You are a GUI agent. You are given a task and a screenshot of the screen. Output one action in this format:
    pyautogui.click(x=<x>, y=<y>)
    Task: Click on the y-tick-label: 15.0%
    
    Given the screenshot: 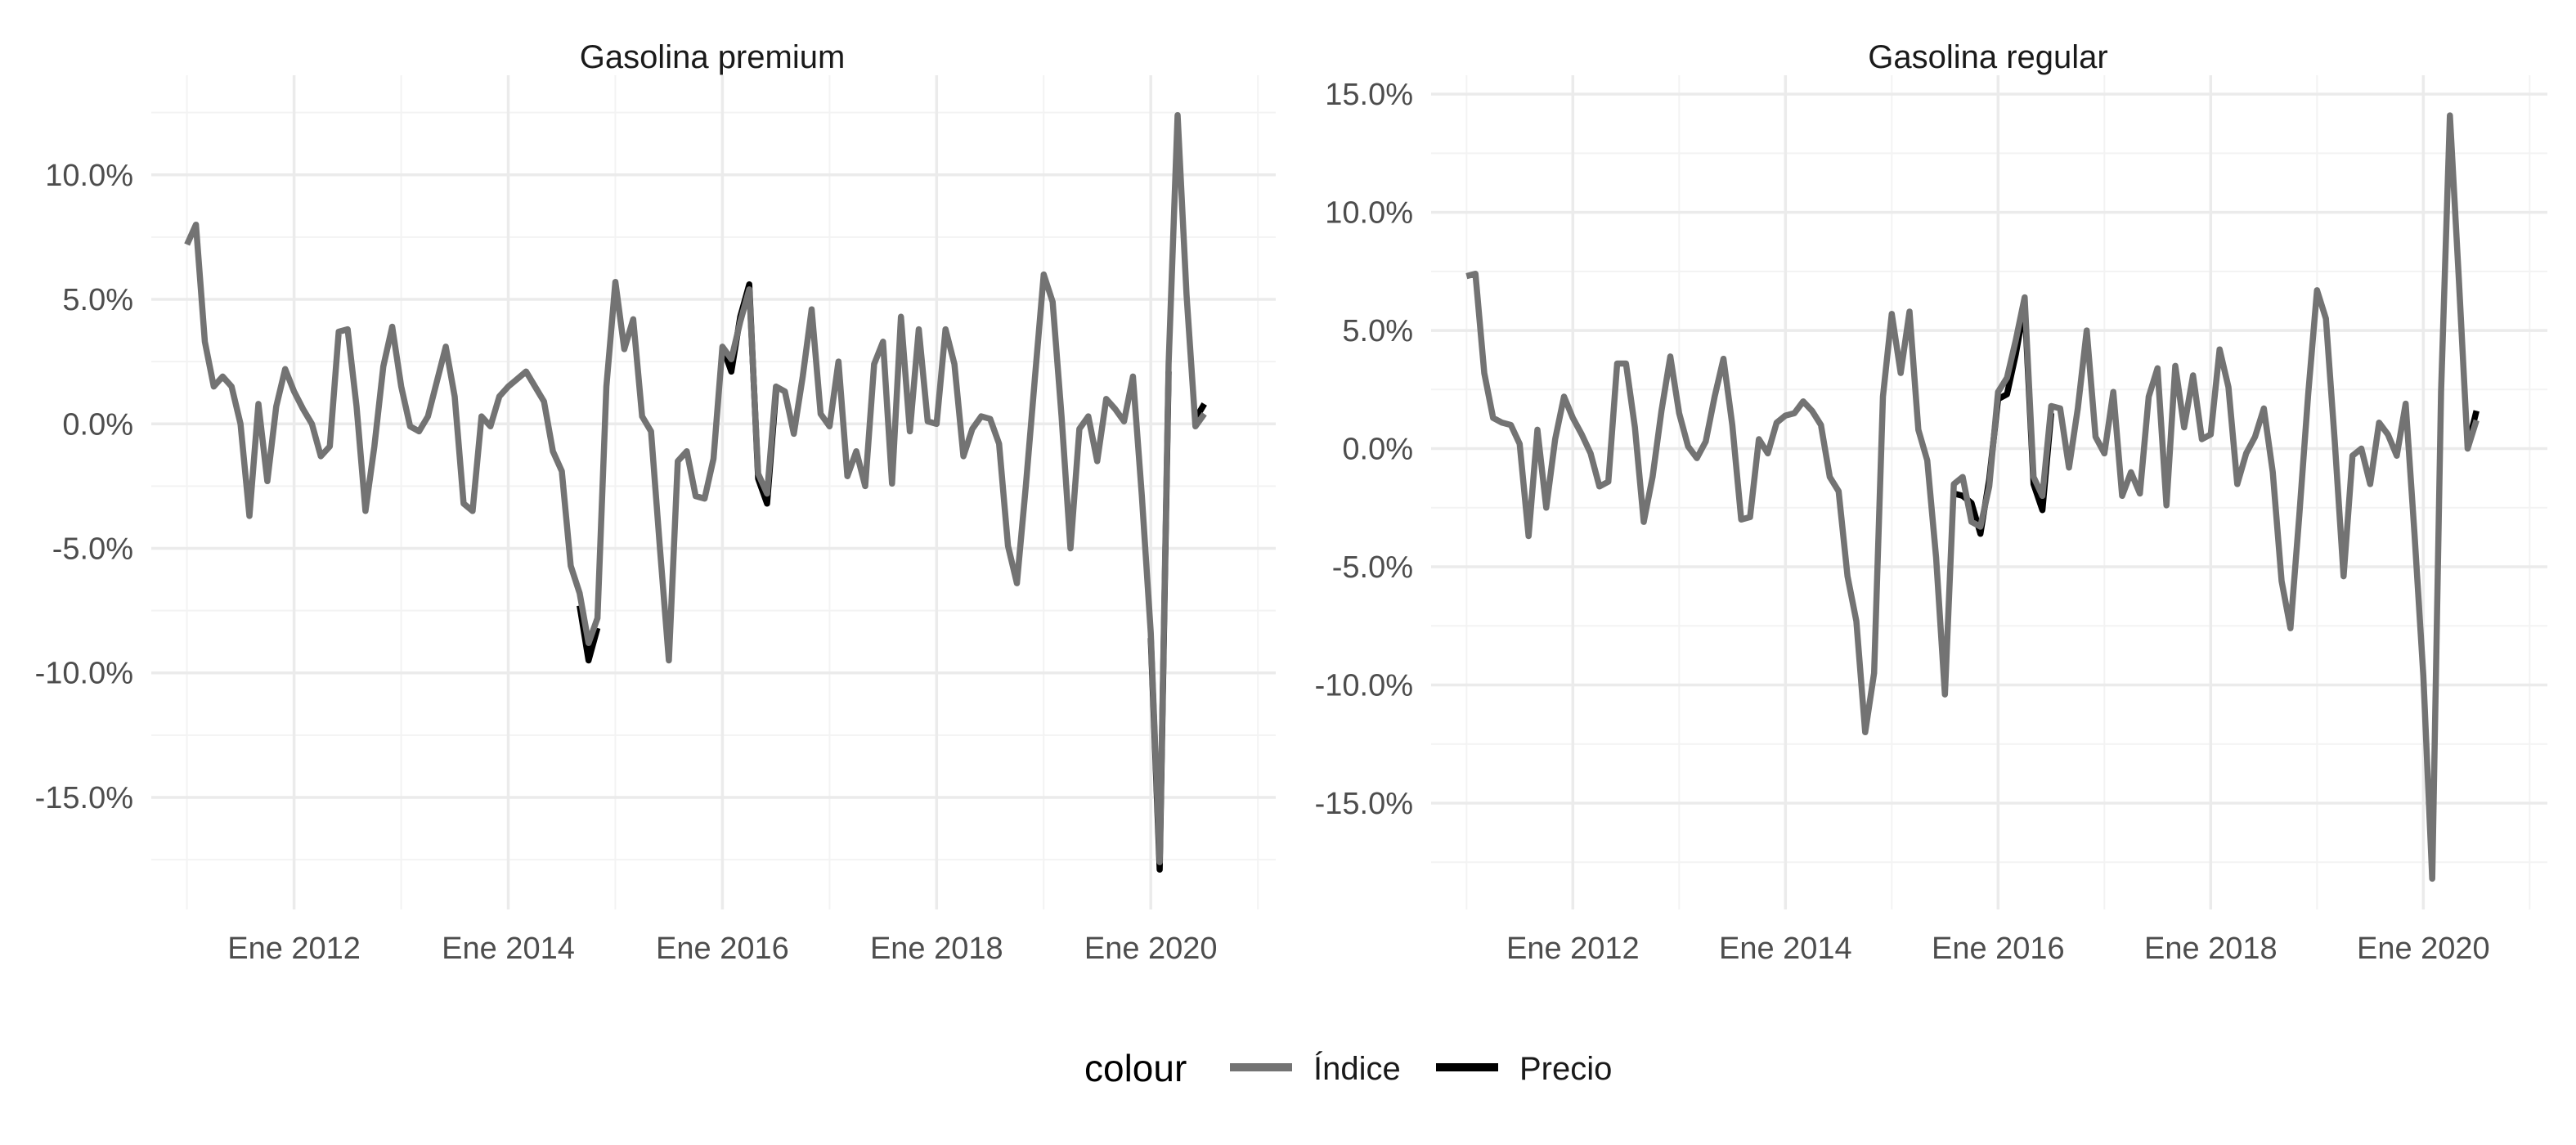 What is the action you would take?
    pyautogui.click(x=1369, y=95)
    